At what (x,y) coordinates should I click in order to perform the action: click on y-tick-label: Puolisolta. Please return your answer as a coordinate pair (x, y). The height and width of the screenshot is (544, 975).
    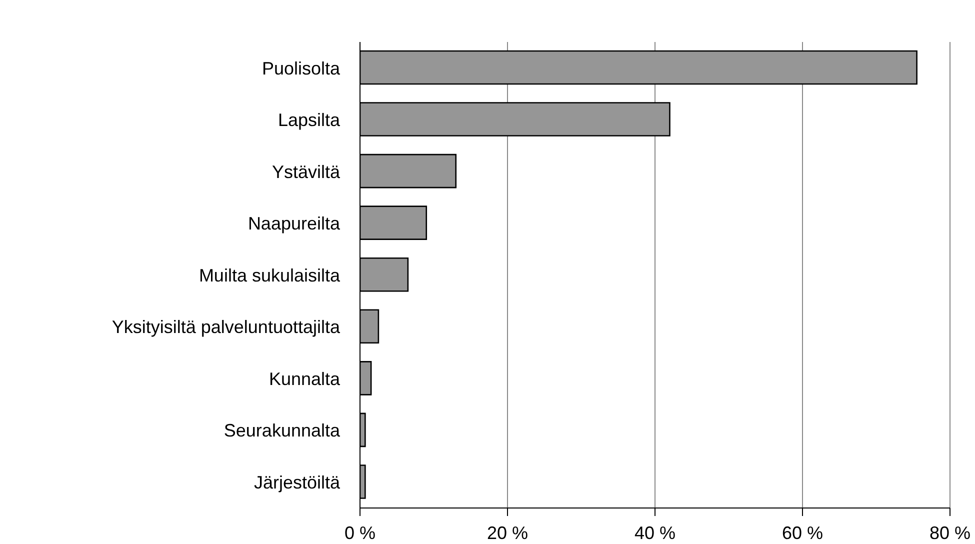
    Looking at the image, I should click on (301, 68).